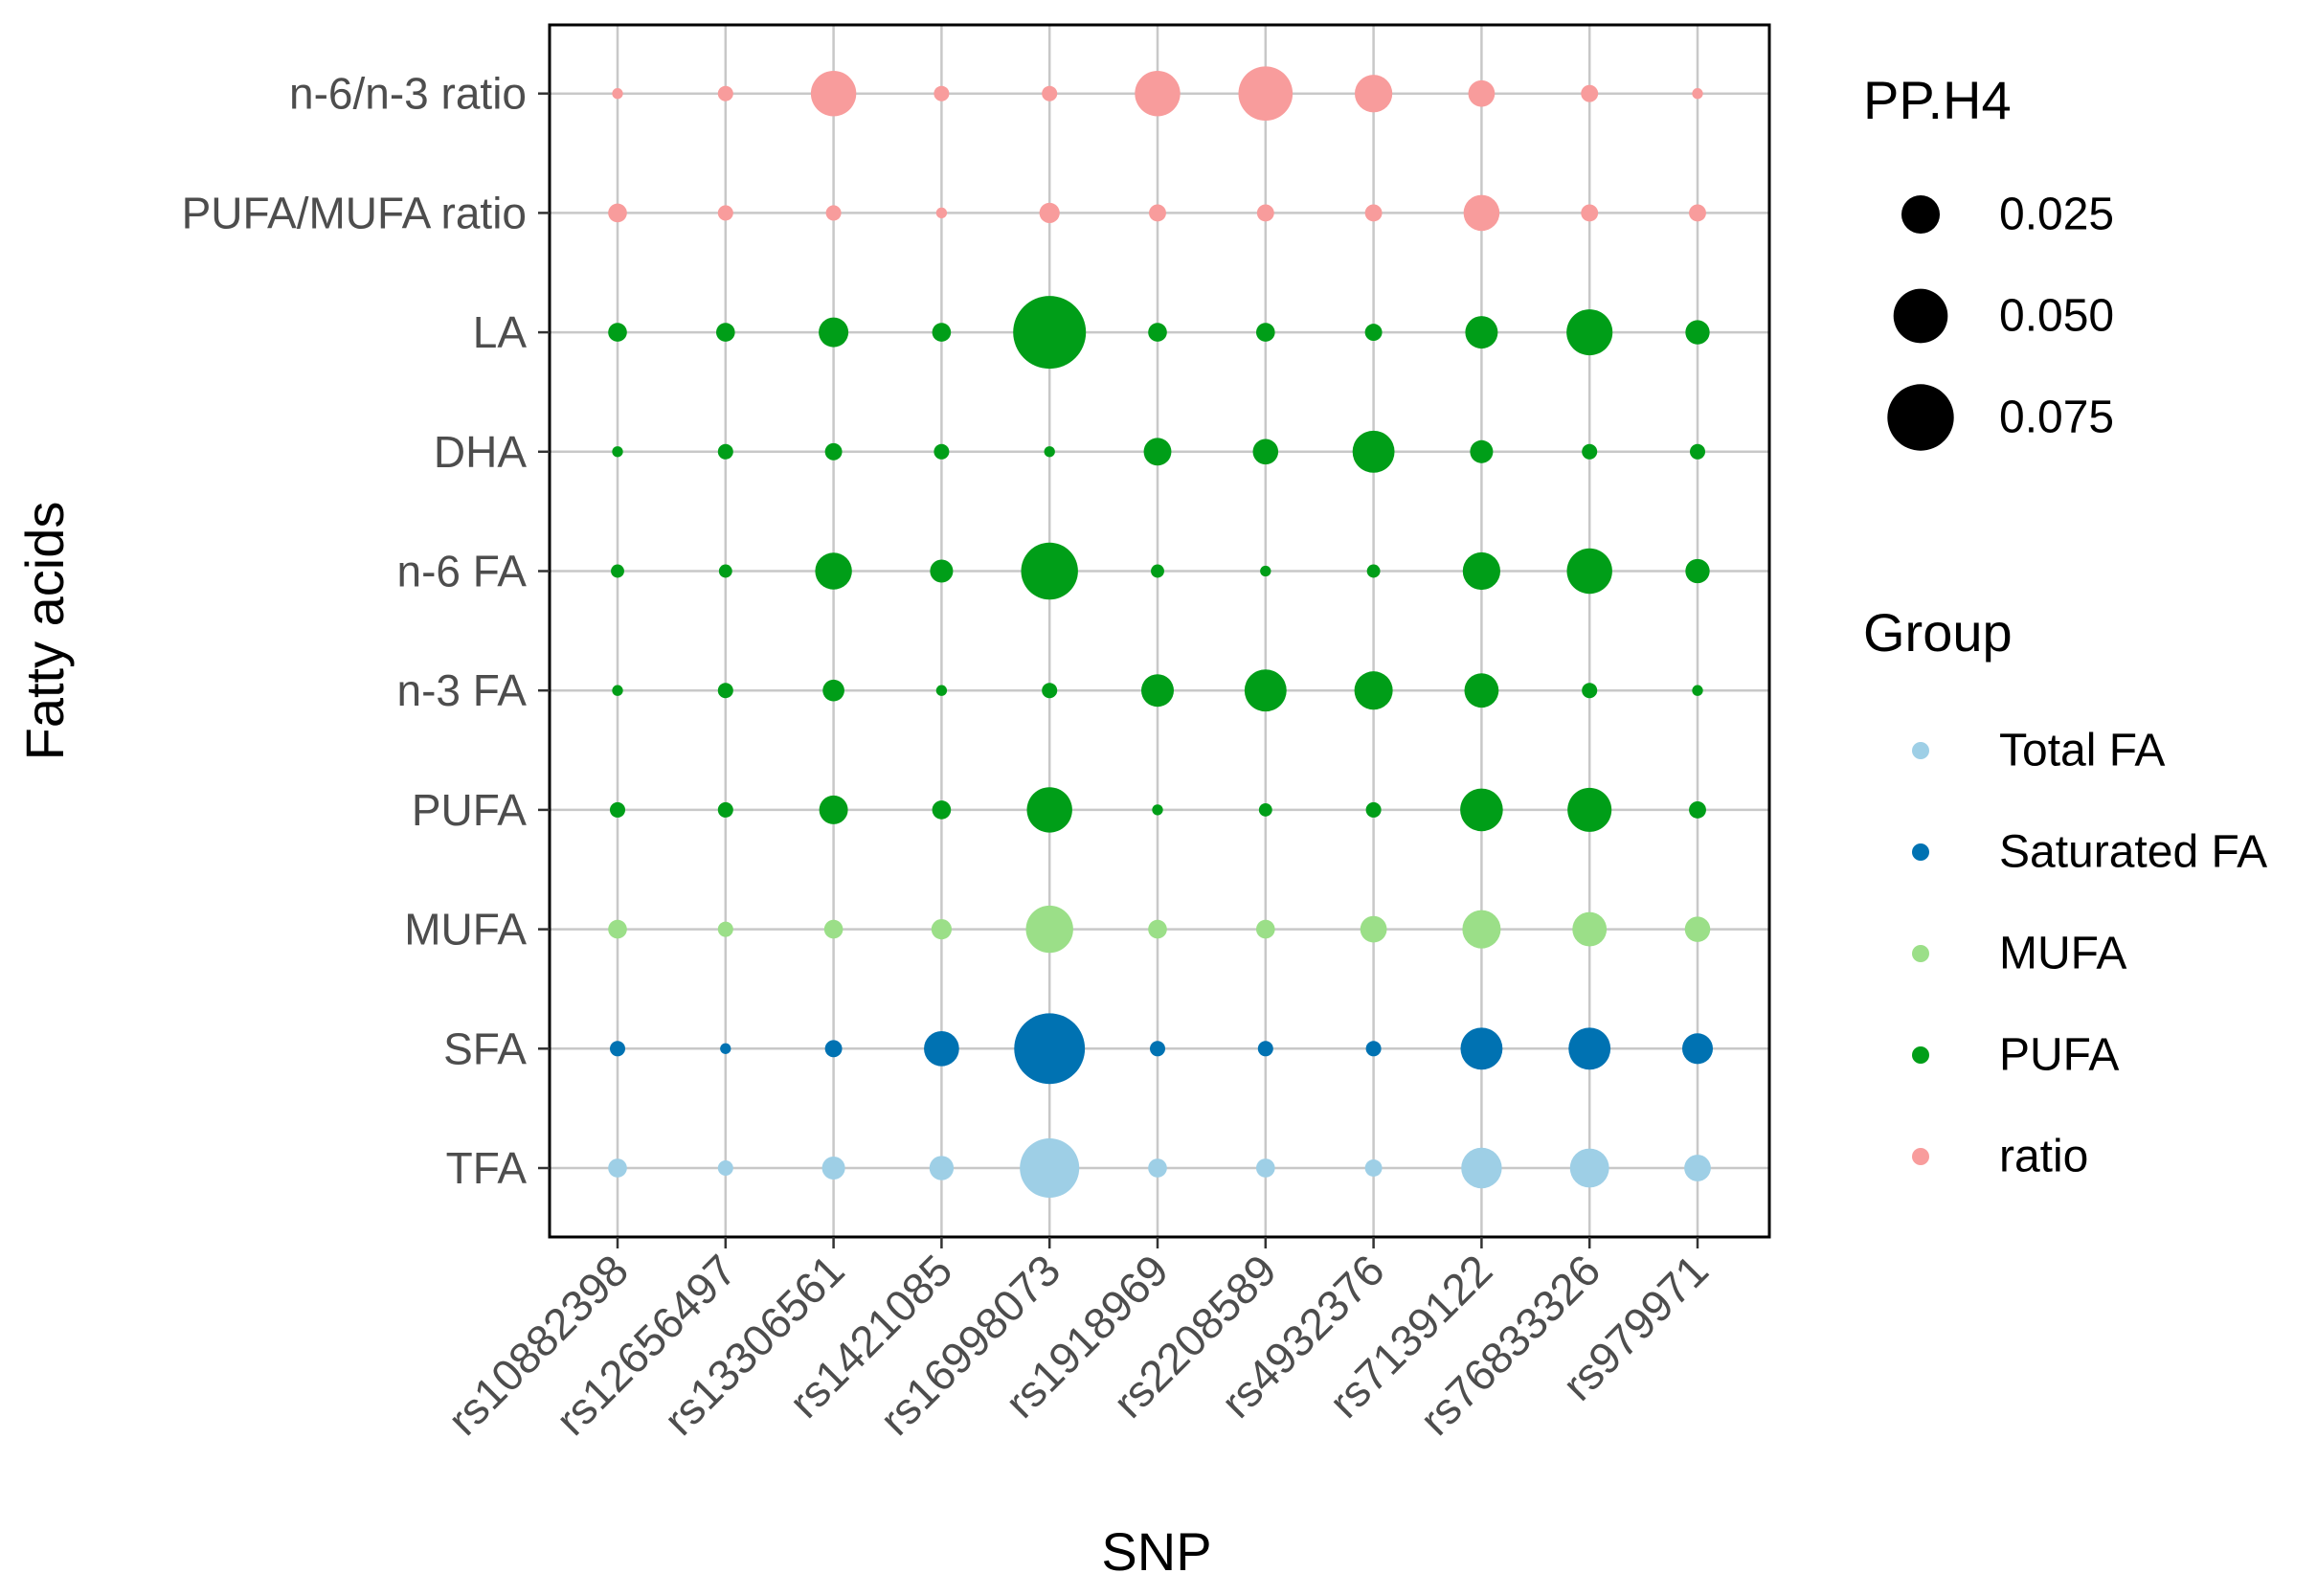  I want to click on bubble-point: n-6 FA / rs2208589: 0.002, so click(1265, 571).